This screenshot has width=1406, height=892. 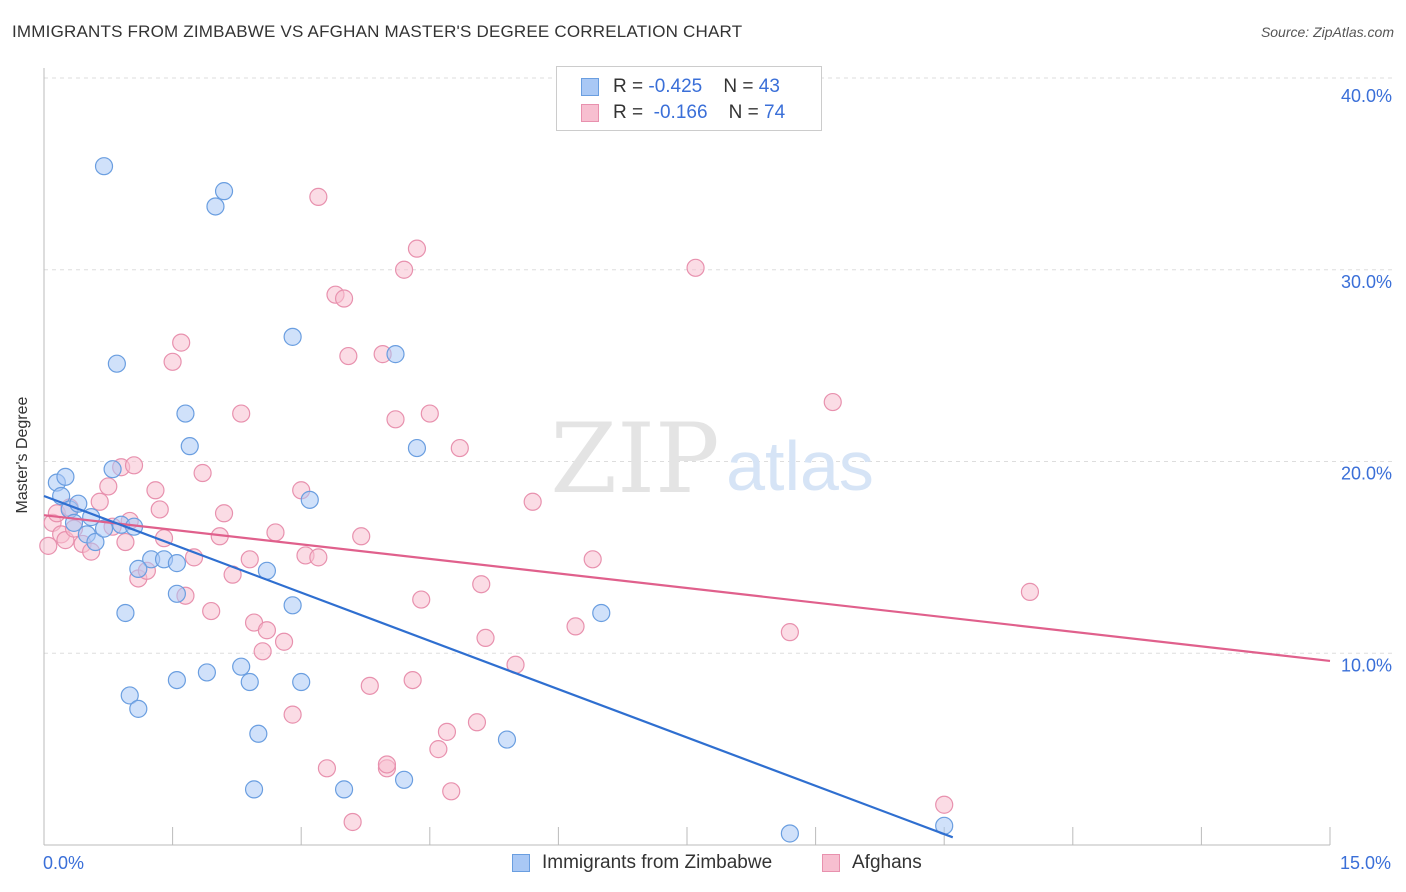 What do you see at coordinates (1366, 474) in the screenshot?
I see `y-tick-label: 20.0%` at bounding box center [1366, 474].